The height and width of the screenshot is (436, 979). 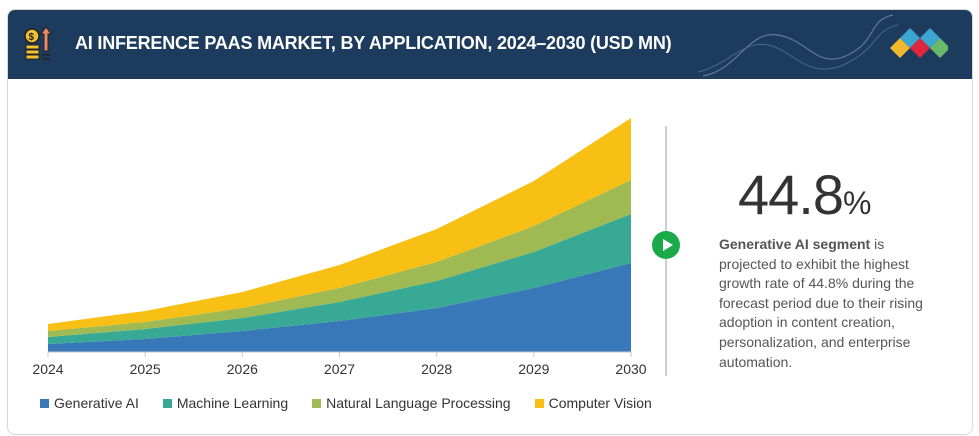 What do you see at coordinates (339, 369) in the screenshot?
I see `x-tick-label: 2027` at bounding box center [339, 369].